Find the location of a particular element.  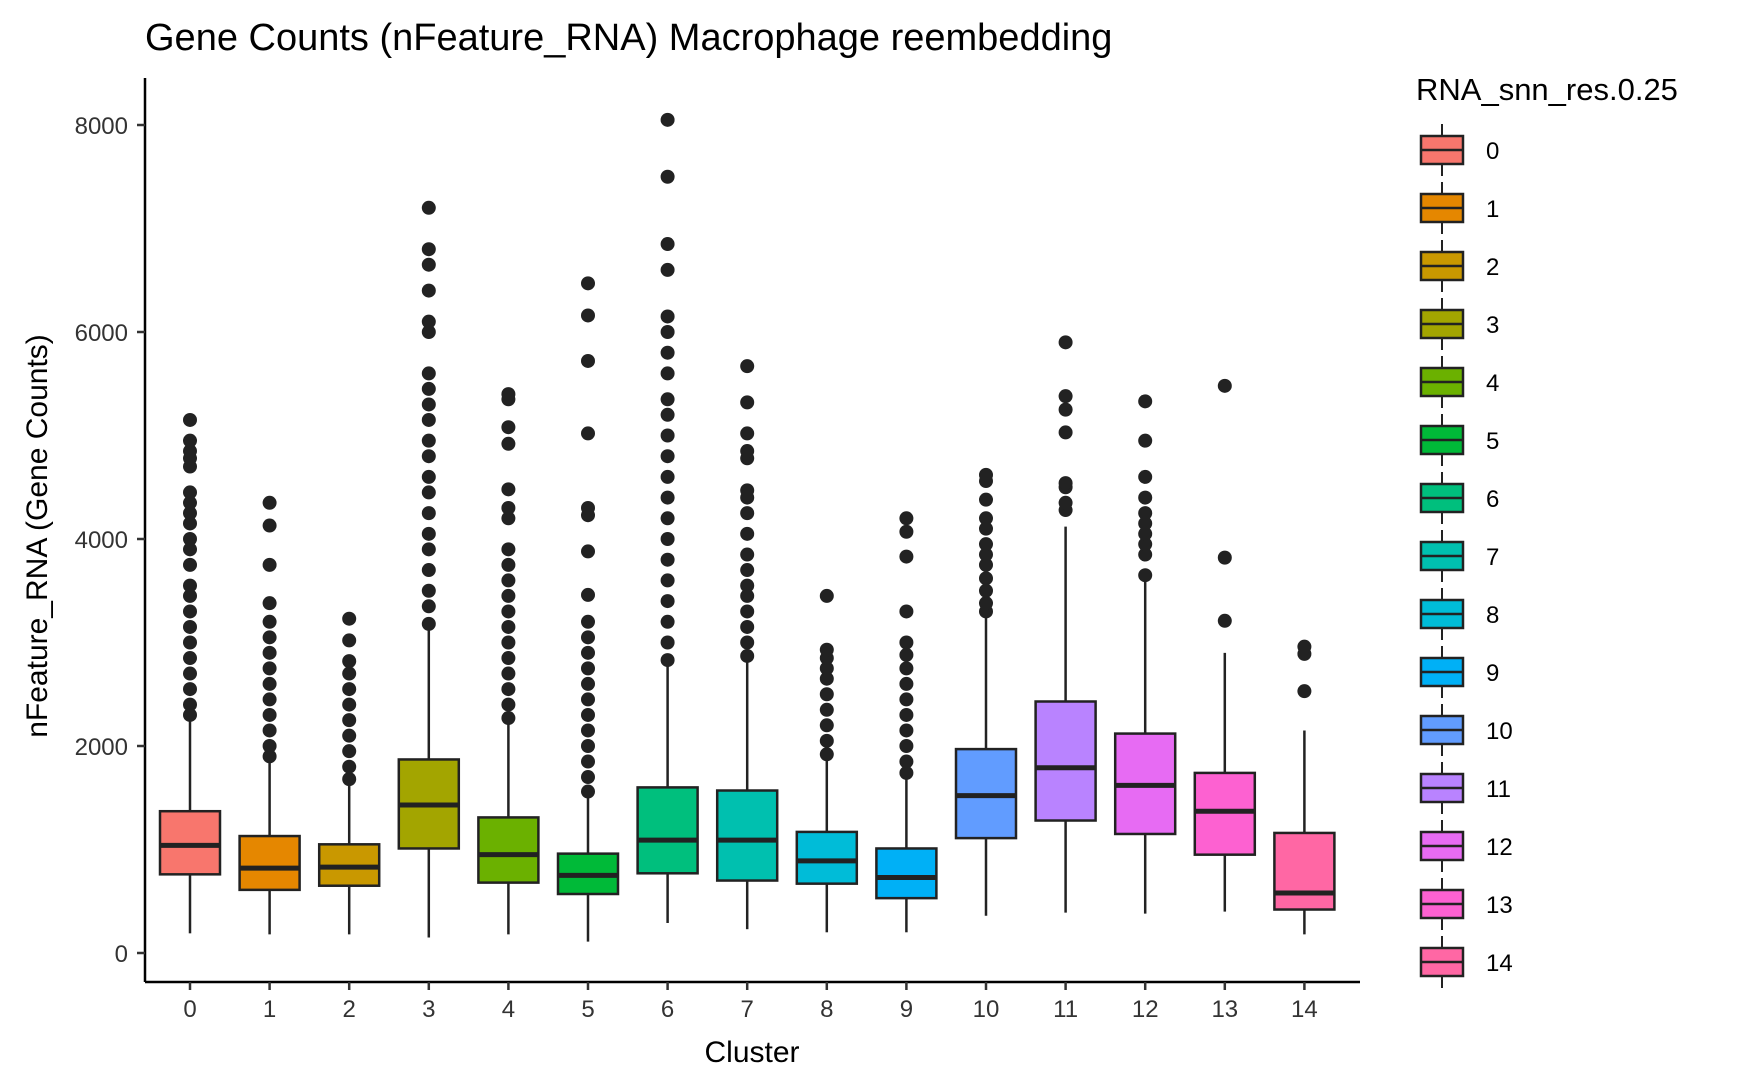

y-tick-label: 6000 is located at coordinates (101, 333).